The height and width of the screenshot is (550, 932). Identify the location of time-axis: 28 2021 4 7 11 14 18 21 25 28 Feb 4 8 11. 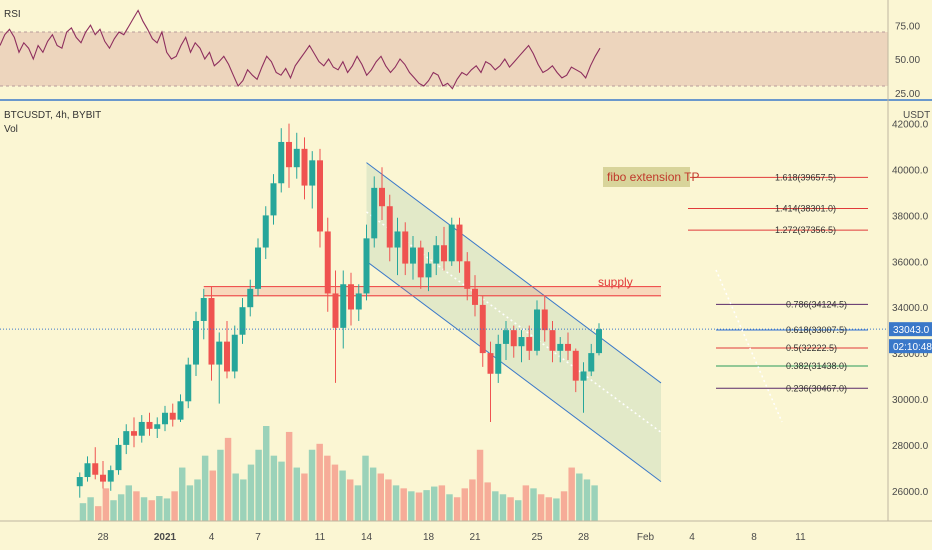
(466, 531).